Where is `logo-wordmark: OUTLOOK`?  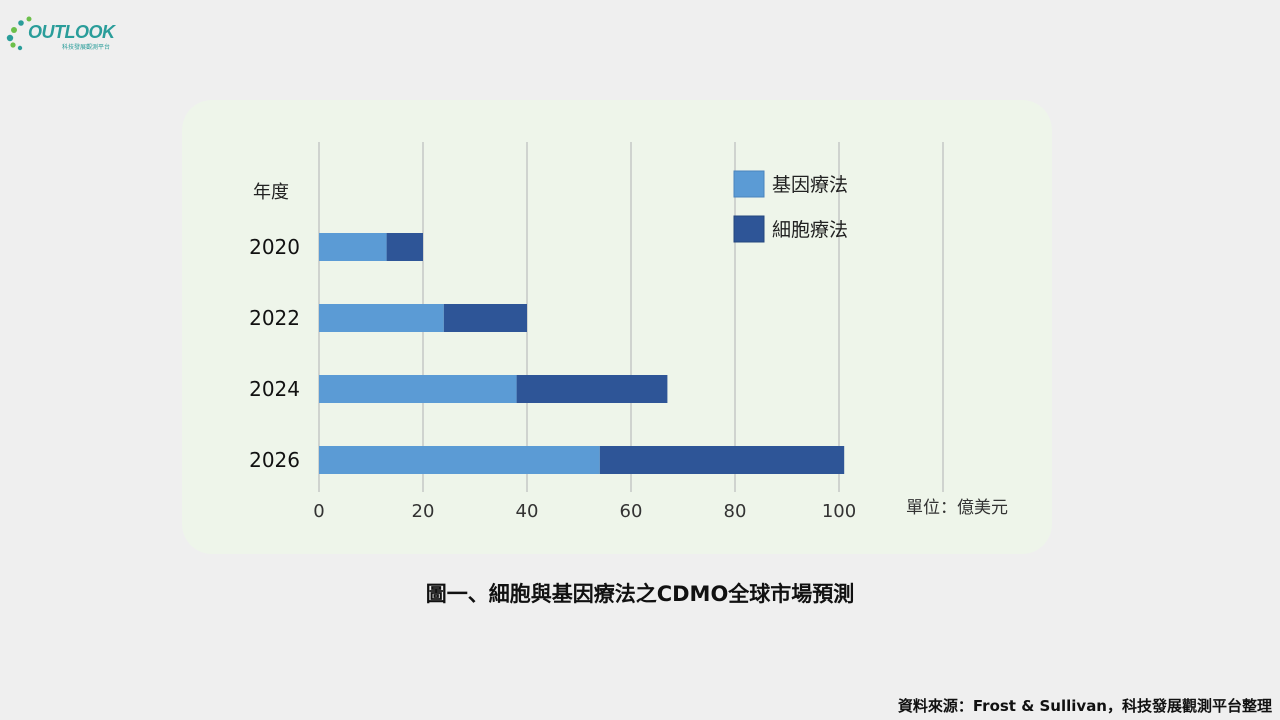 logo-wordmark: OUTLOOK is located at coordinates (71, 32).